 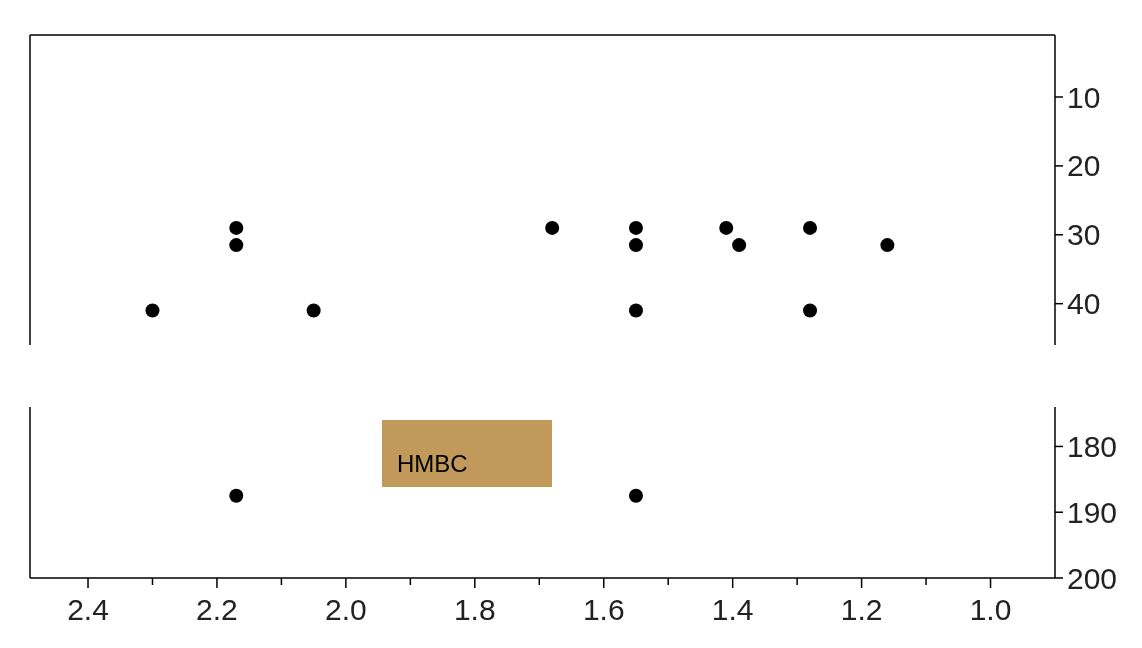 What do you see at coordinates (1092, 578) in the screenshot?
I see `y-tick-label: 200` at bounding box center [1092, 578].